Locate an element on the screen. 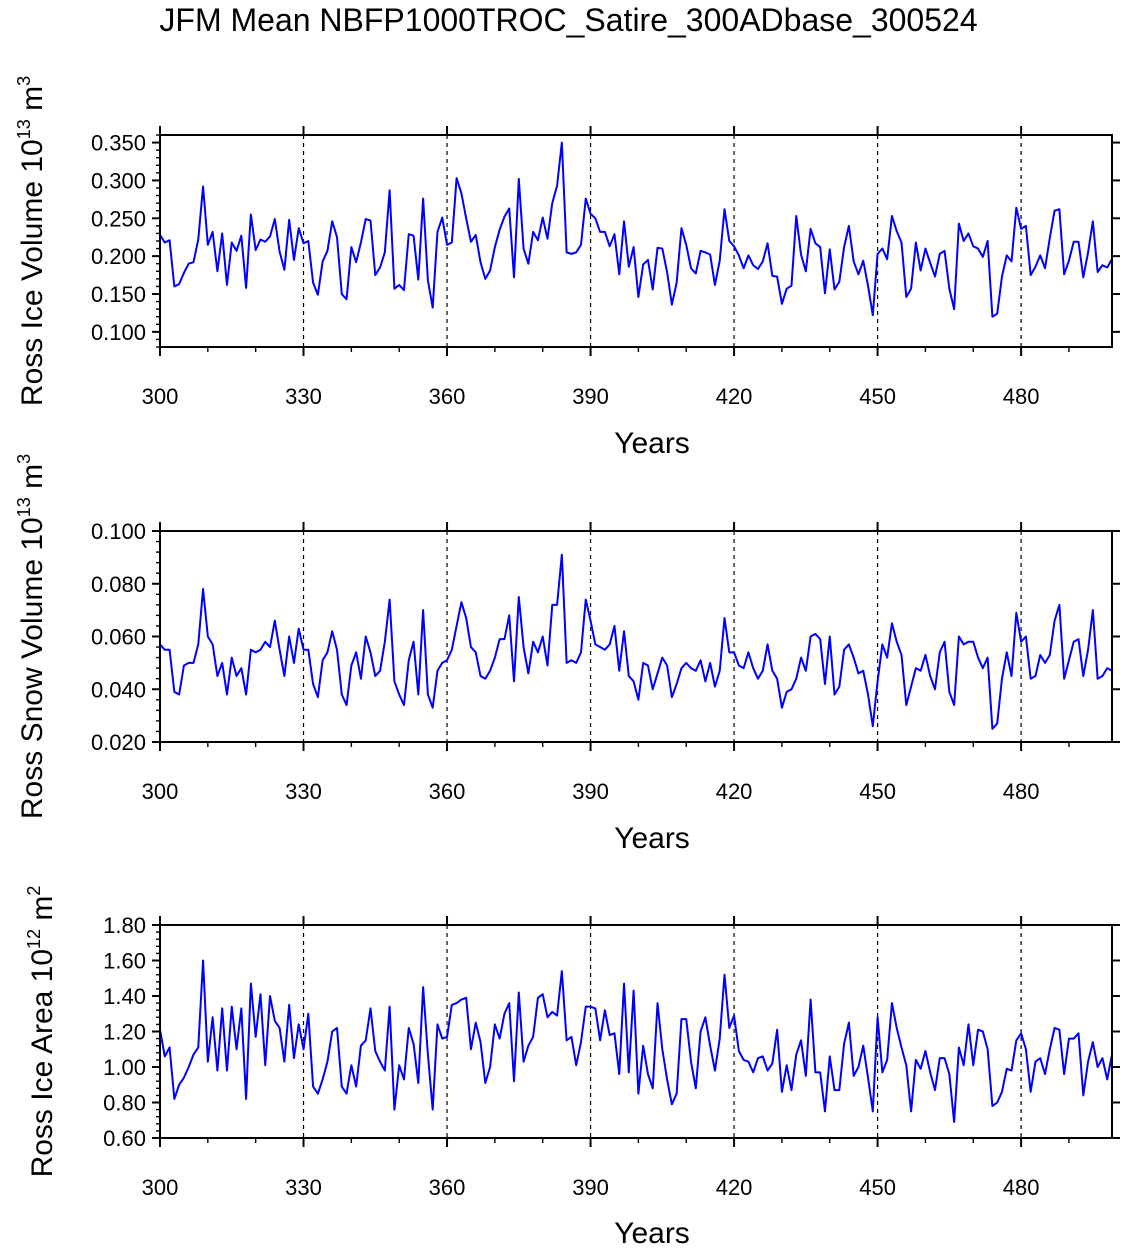 This screenshot has height=1249, width=1137. y-tick-label: 1.80 is located at coordinates (124, 925).